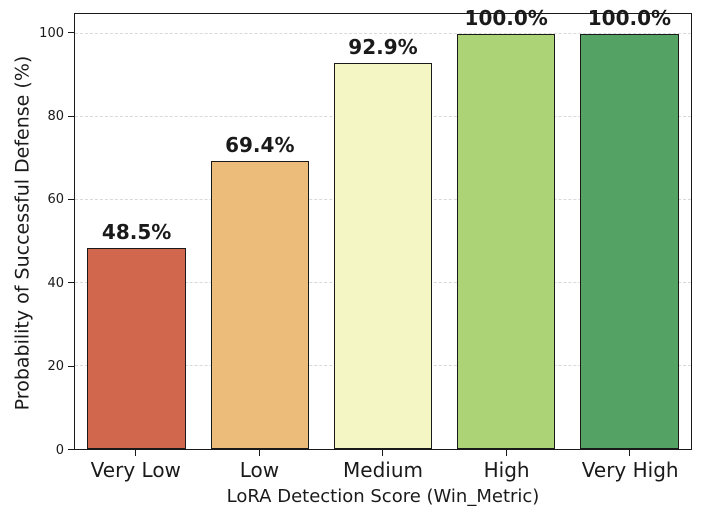 This screenshot has width=718, height=527. I want to click on y-tick-label: 40, so click(55, 283).